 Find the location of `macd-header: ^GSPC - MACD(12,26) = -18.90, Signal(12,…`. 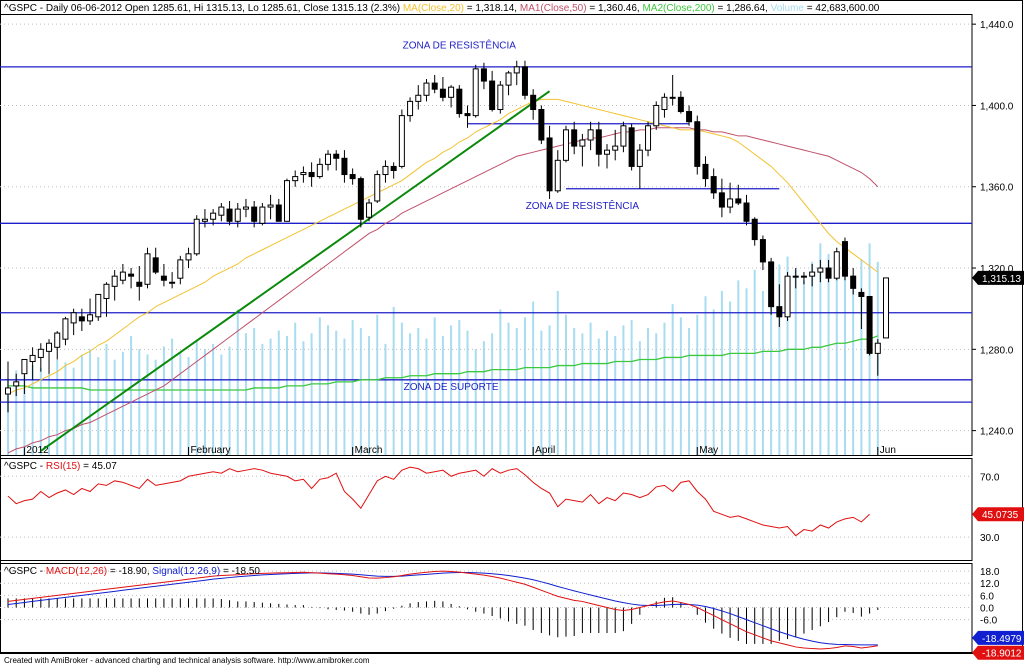

macd-header: ^GSPC - MACD(12,26) = -18.90, Signal(12,… is located at coordinates (132, 571).